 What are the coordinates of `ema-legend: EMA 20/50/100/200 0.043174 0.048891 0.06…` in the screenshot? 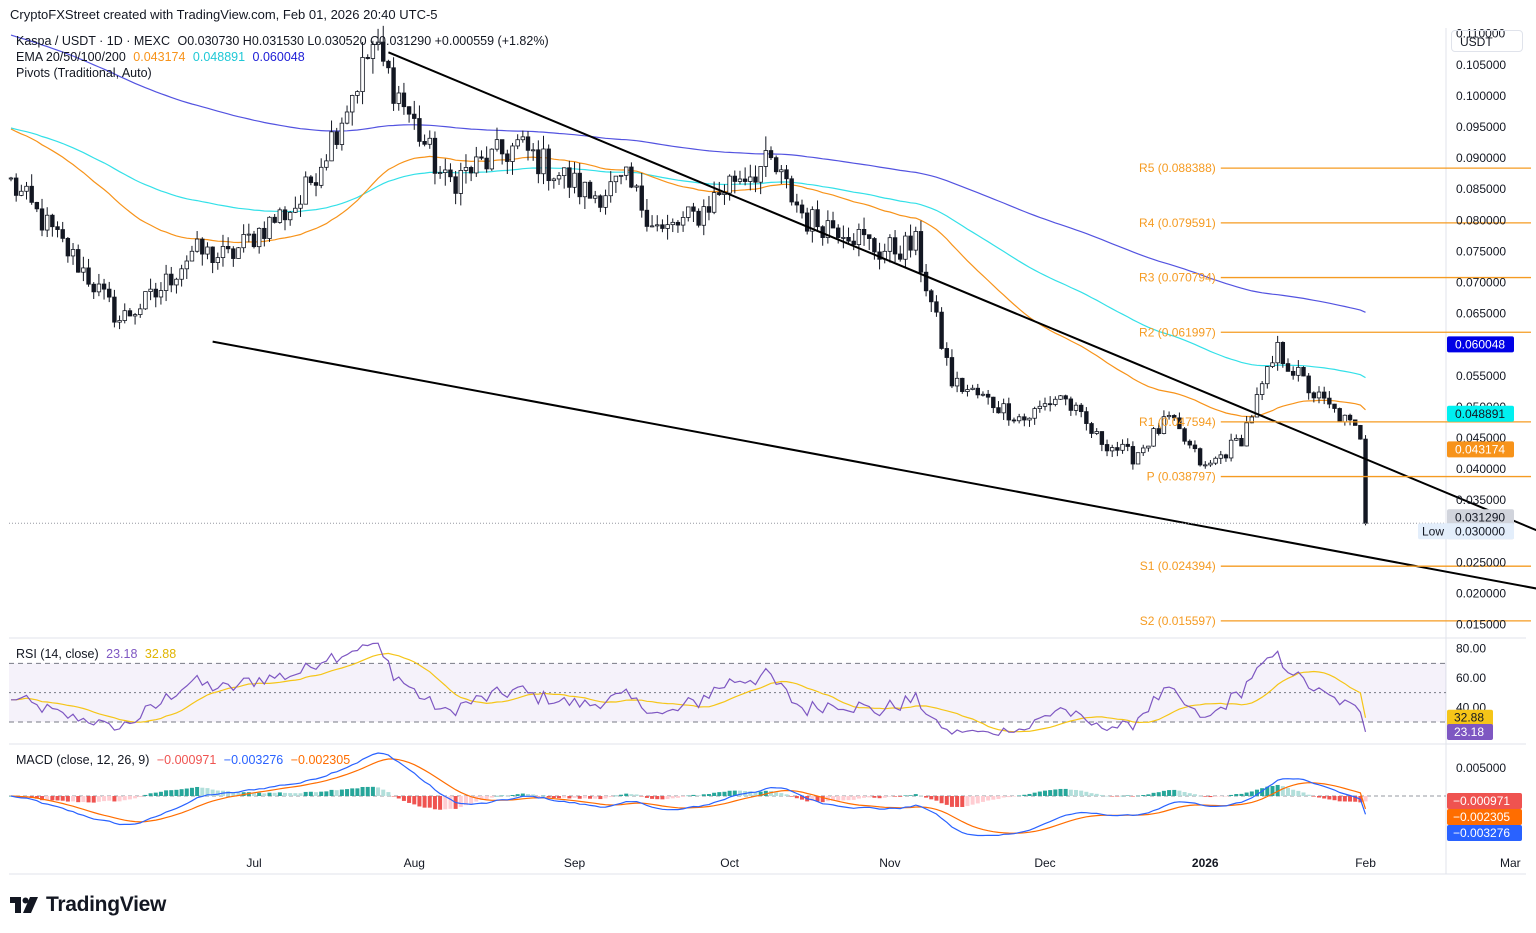 It's located at (162, 57).